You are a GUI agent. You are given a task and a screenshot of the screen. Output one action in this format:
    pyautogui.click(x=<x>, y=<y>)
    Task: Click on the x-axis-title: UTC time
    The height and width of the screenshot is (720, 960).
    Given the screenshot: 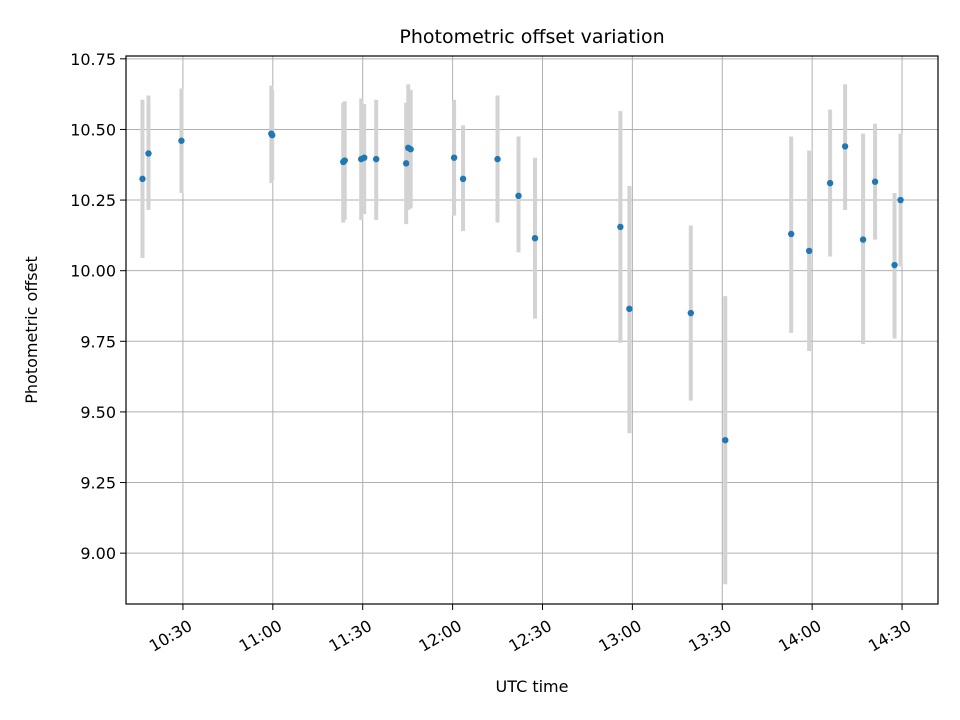 What is the action you would take?
    pyautogui.click(x=532, y=686)
    